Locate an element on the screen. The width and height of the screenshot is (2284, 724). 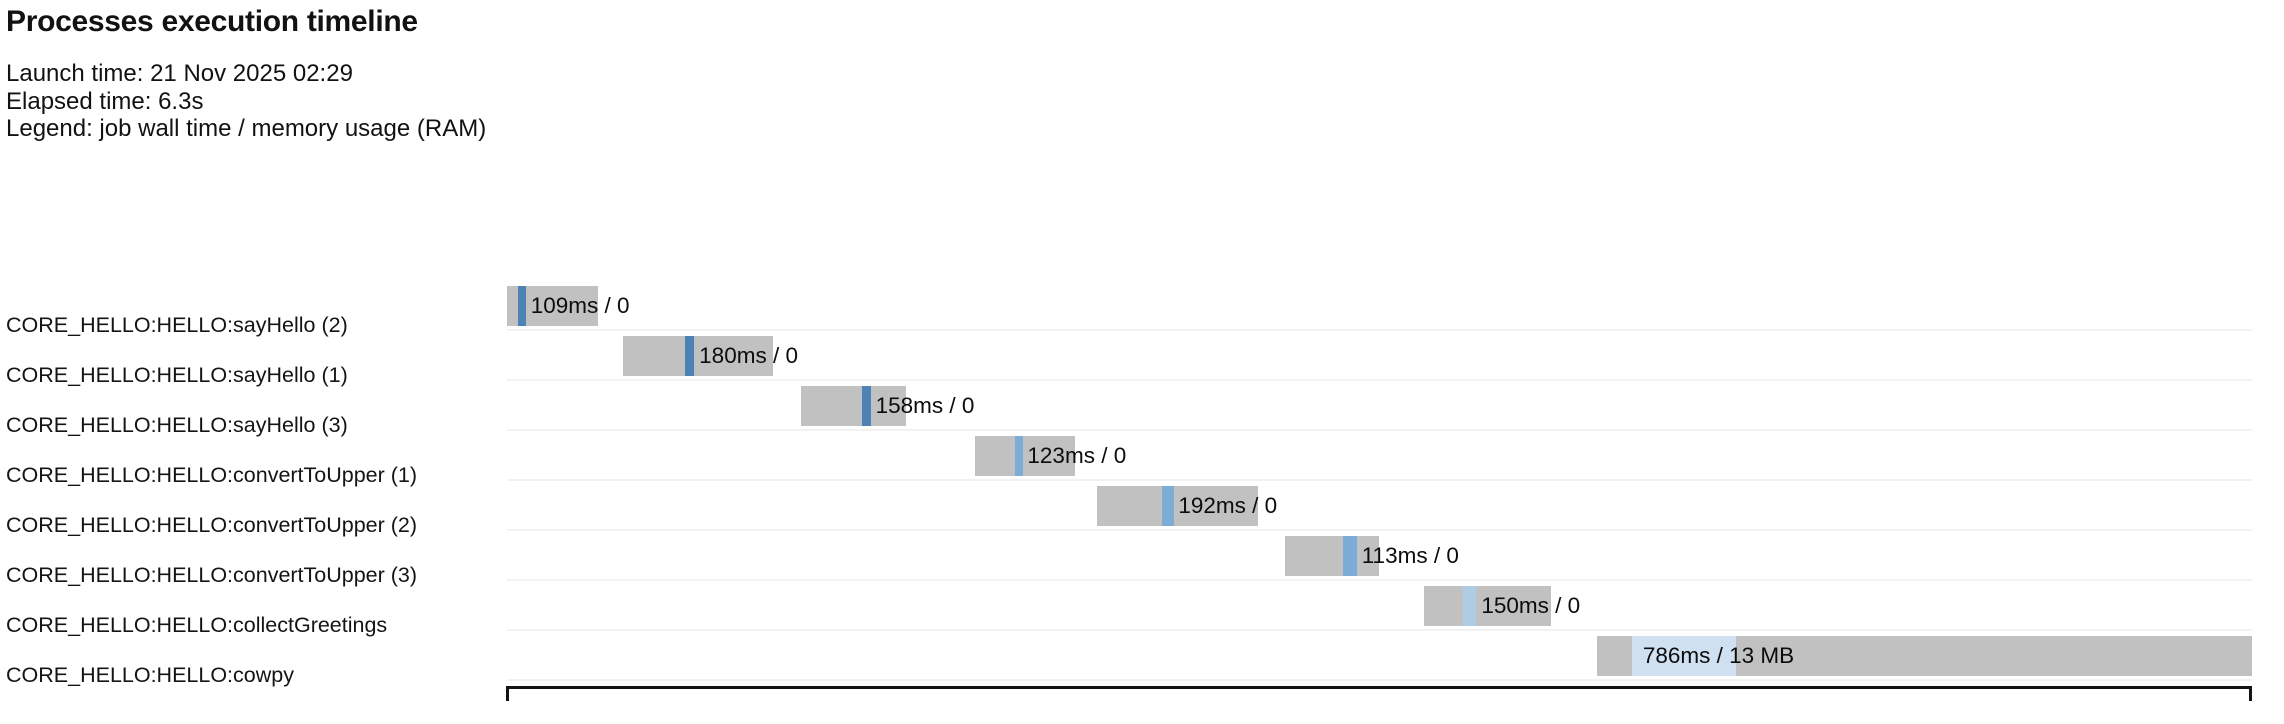
task-value-label: 150ms / 0 is located at coordinates (1531, 605).